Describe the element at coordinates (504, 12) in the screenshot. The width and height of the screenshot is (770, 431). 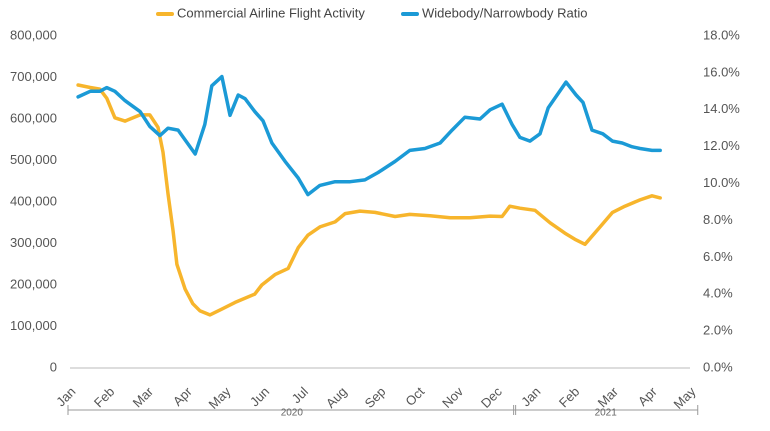
I see `legend-label: Widebody/Narrowbody Ratio` at that location.